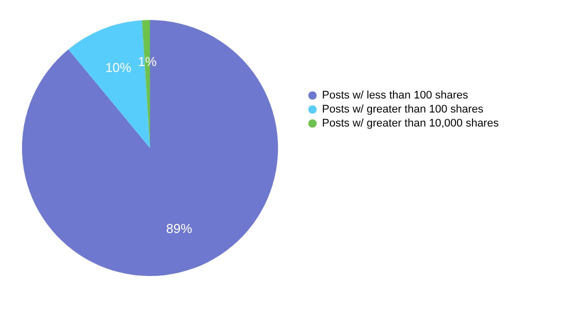 This screenshot has height=312, width=580. What do you see at coordinates (118, 68) in the screenshot?
I see `data-label: 10%` at bounding box center [118, 68].